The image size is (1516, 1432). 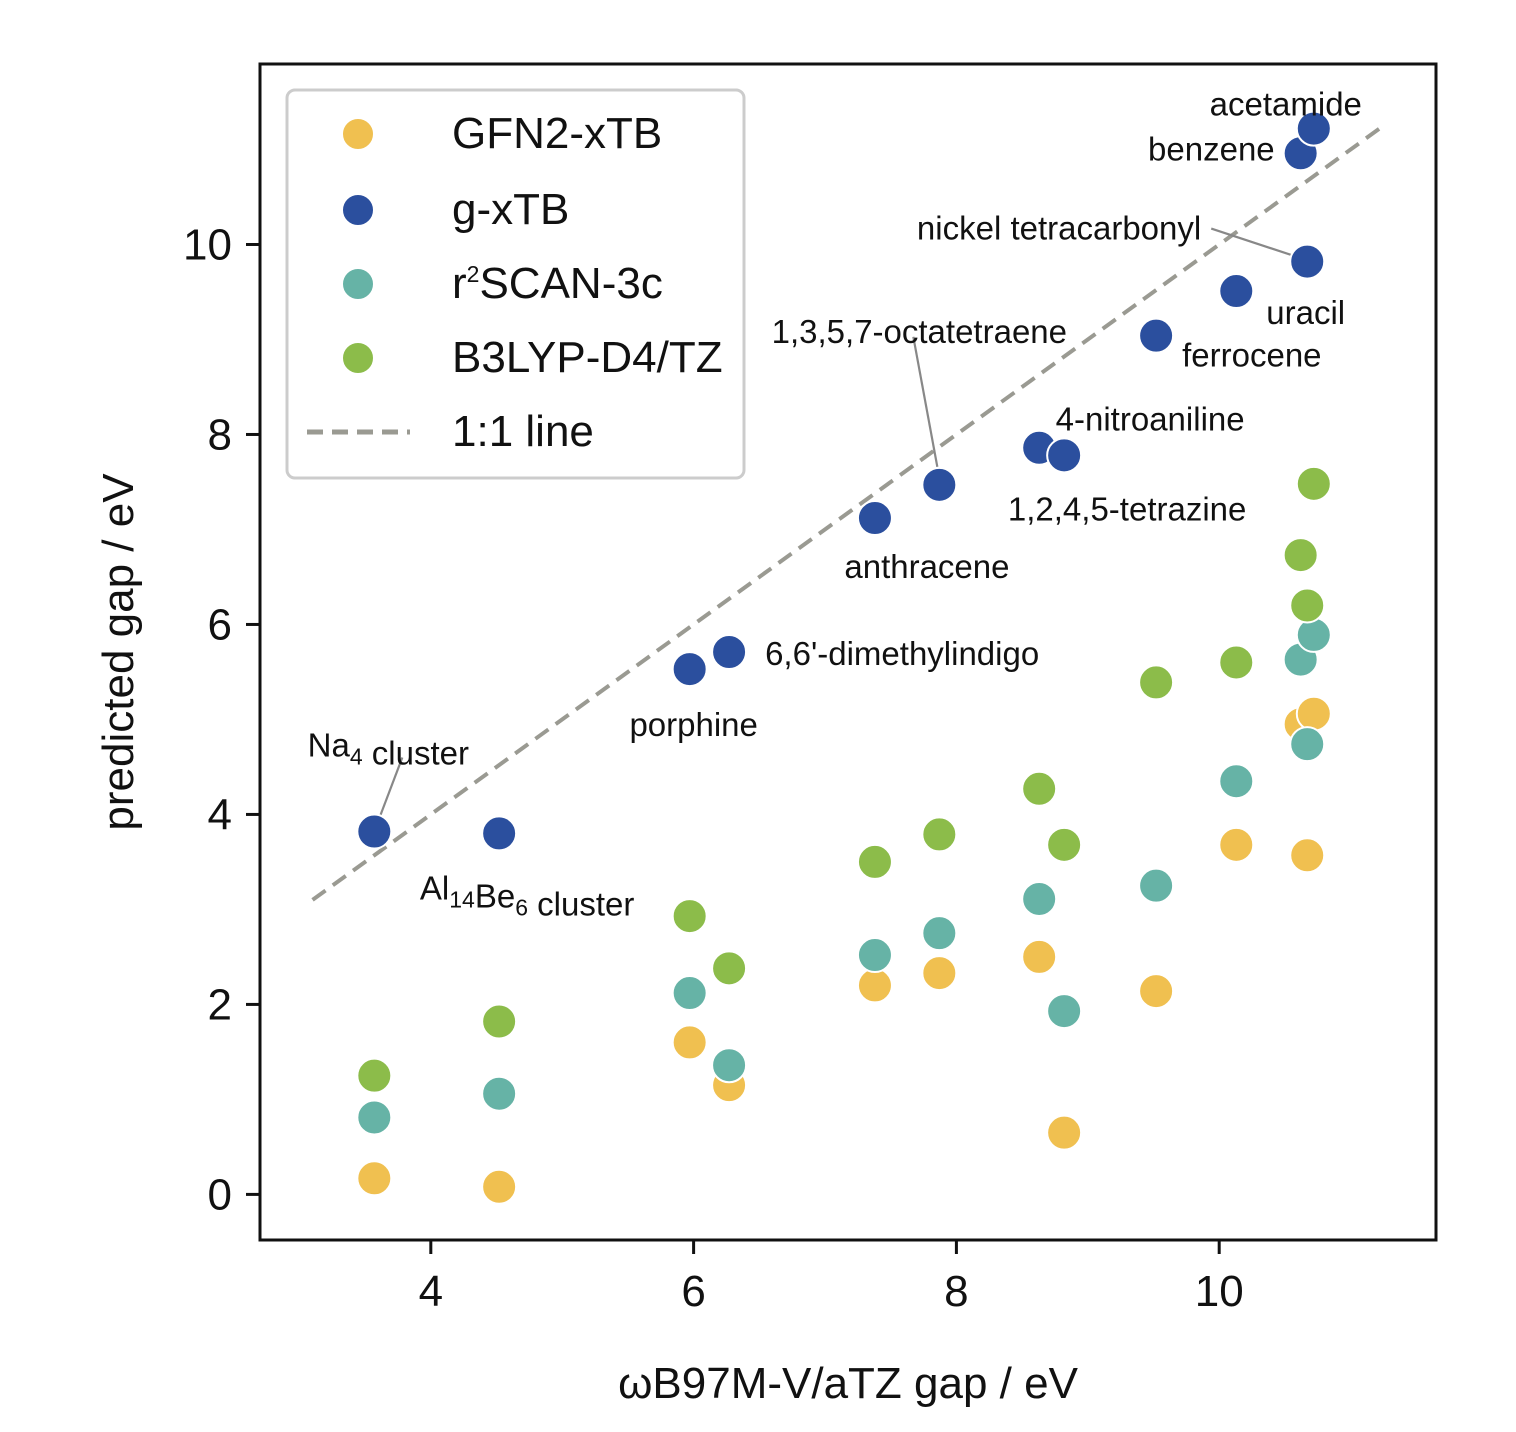 What do you see at coordinates (358, 134) in the screenshot?
I see `legend-marker-gfn2-xtb` at bounding box center [358, 134].